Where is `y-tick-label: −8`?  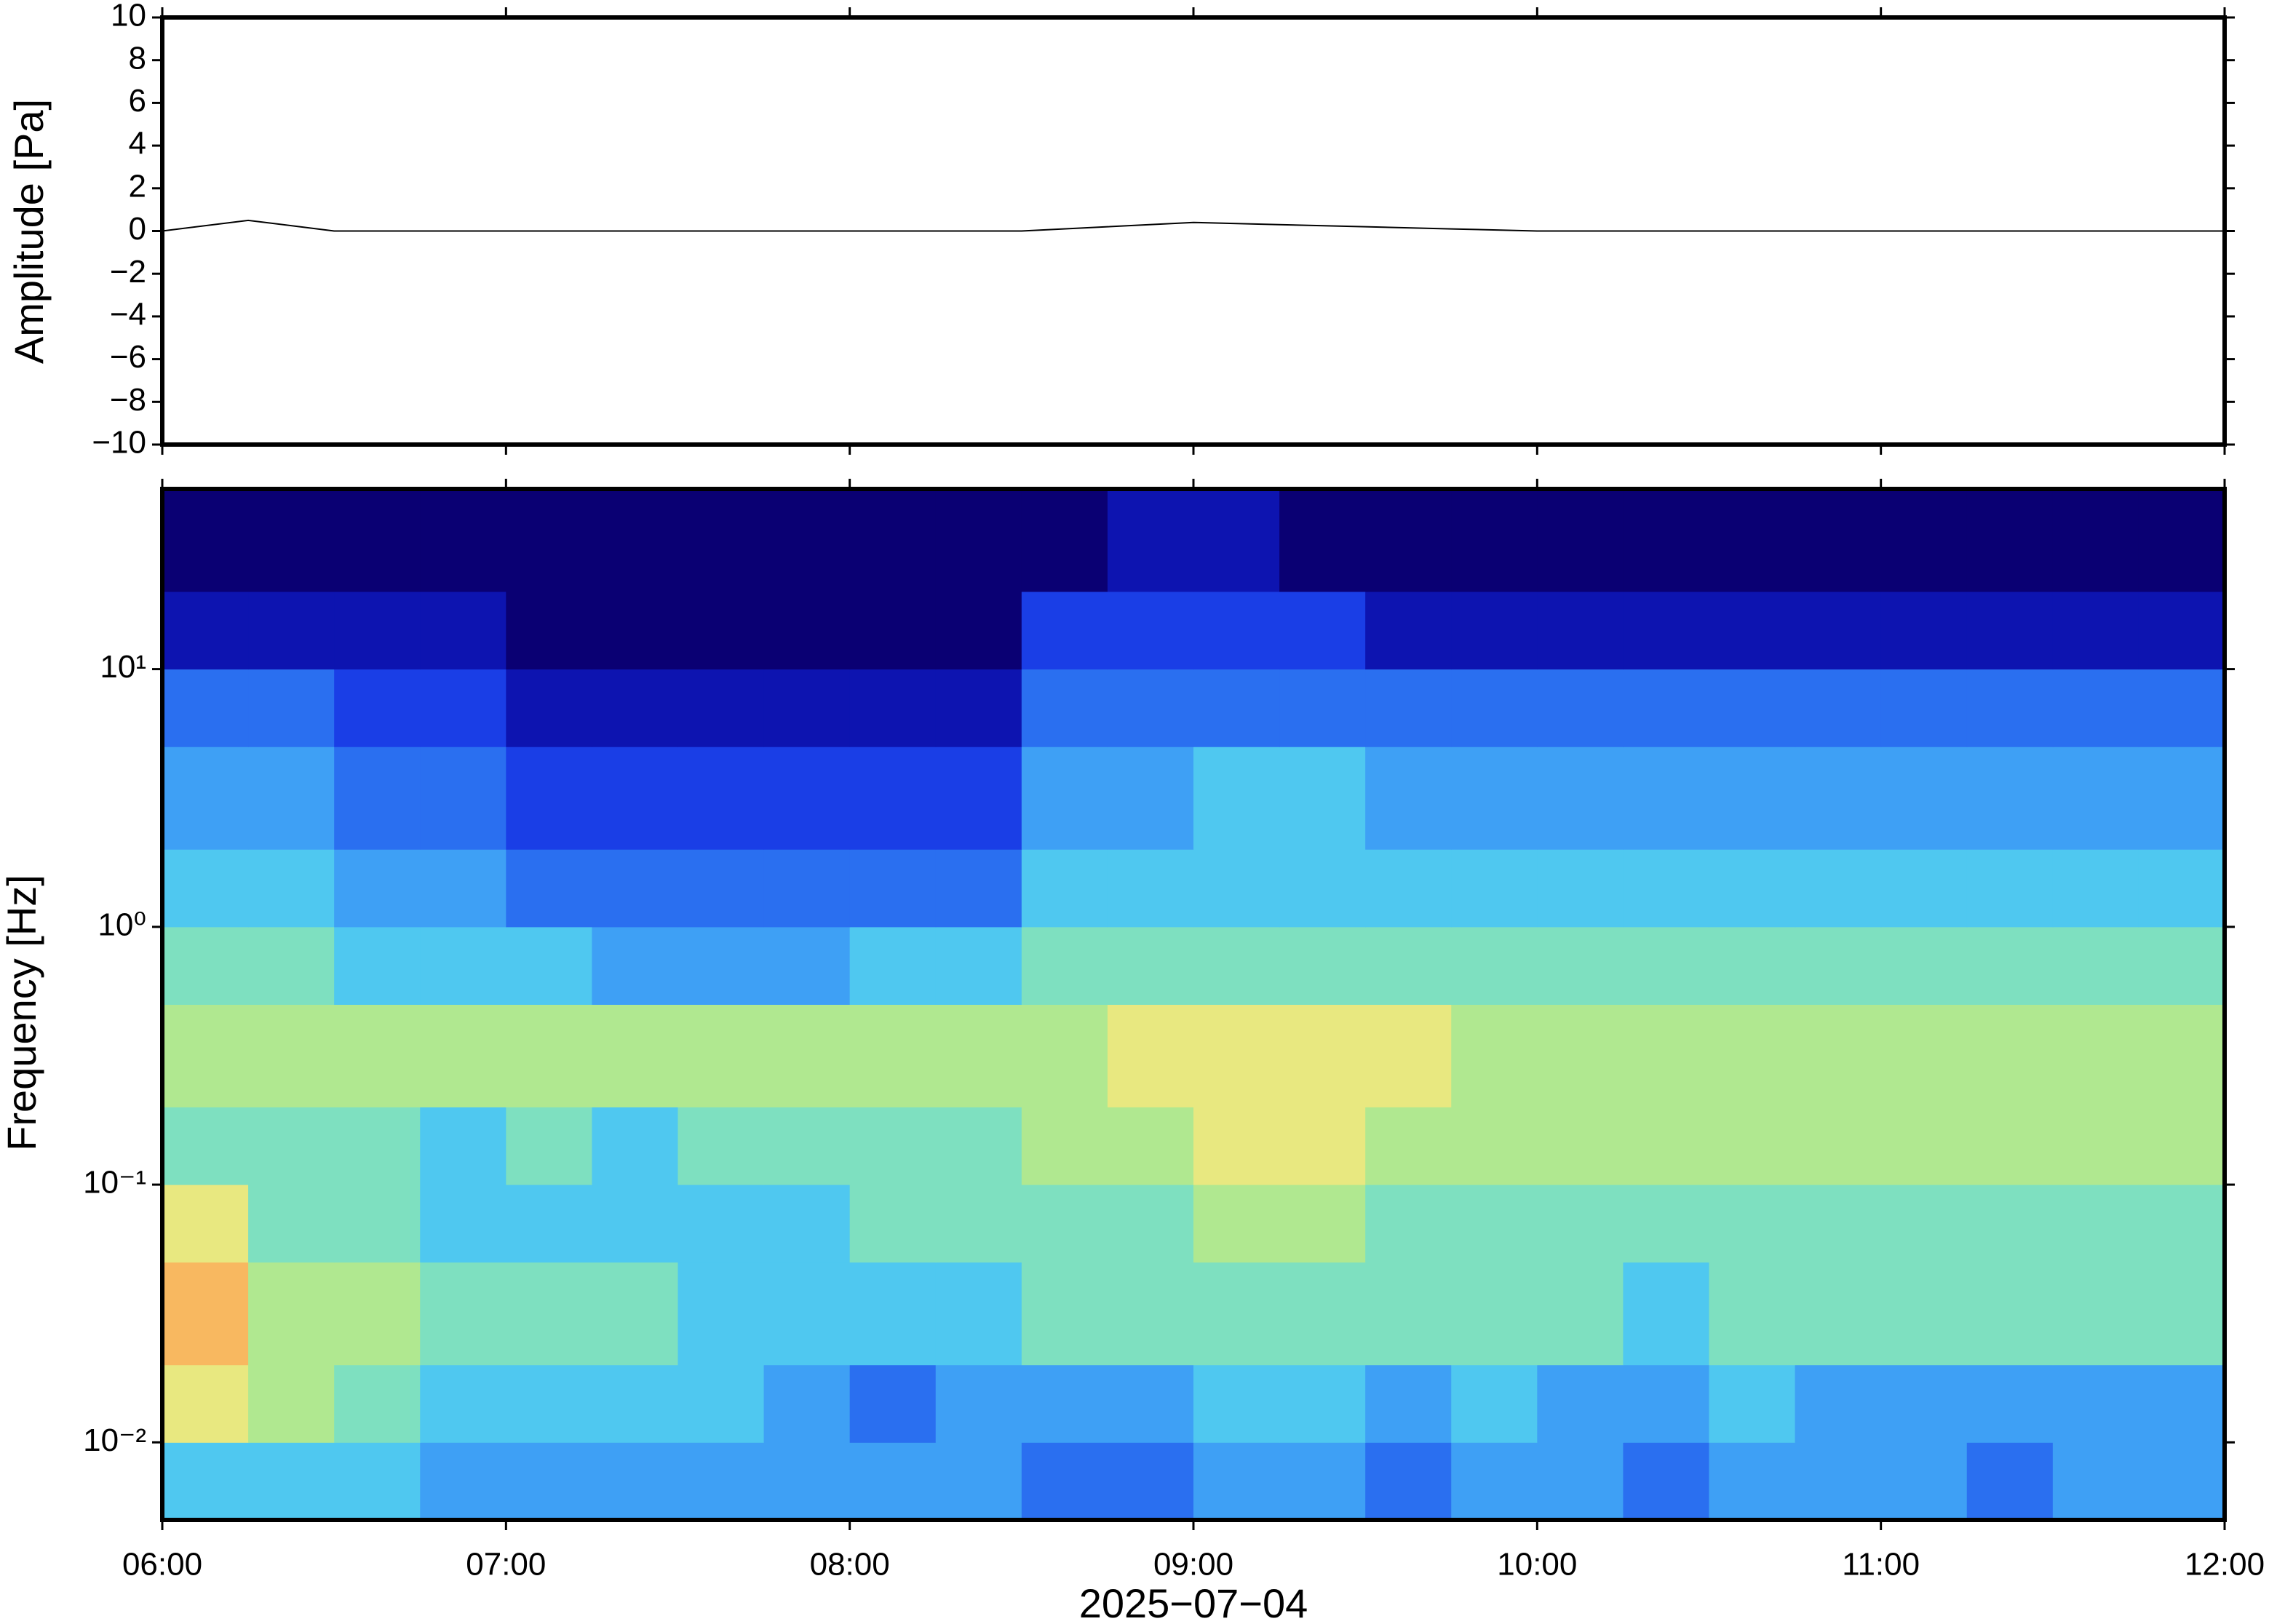
y-tick-label: −8 is located at coordinates (128, 400).